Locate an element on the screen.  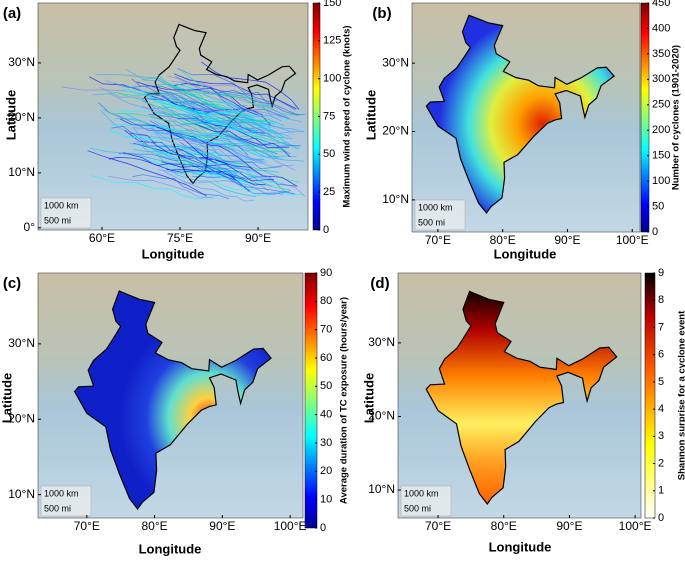
colorbar-label: Number of cyclones (1901-2020) is located at coordinates (676, 117).